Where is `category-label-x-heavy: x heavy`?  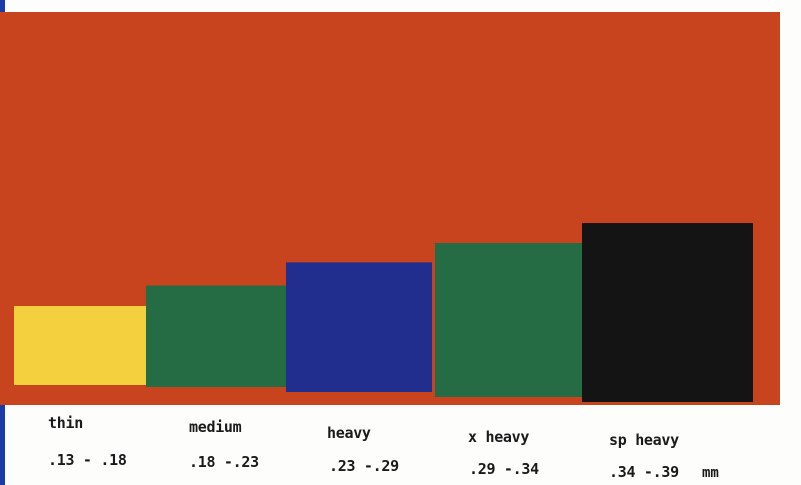 category-label-x-heavy: x heavy is located at coordinates (499, 437).